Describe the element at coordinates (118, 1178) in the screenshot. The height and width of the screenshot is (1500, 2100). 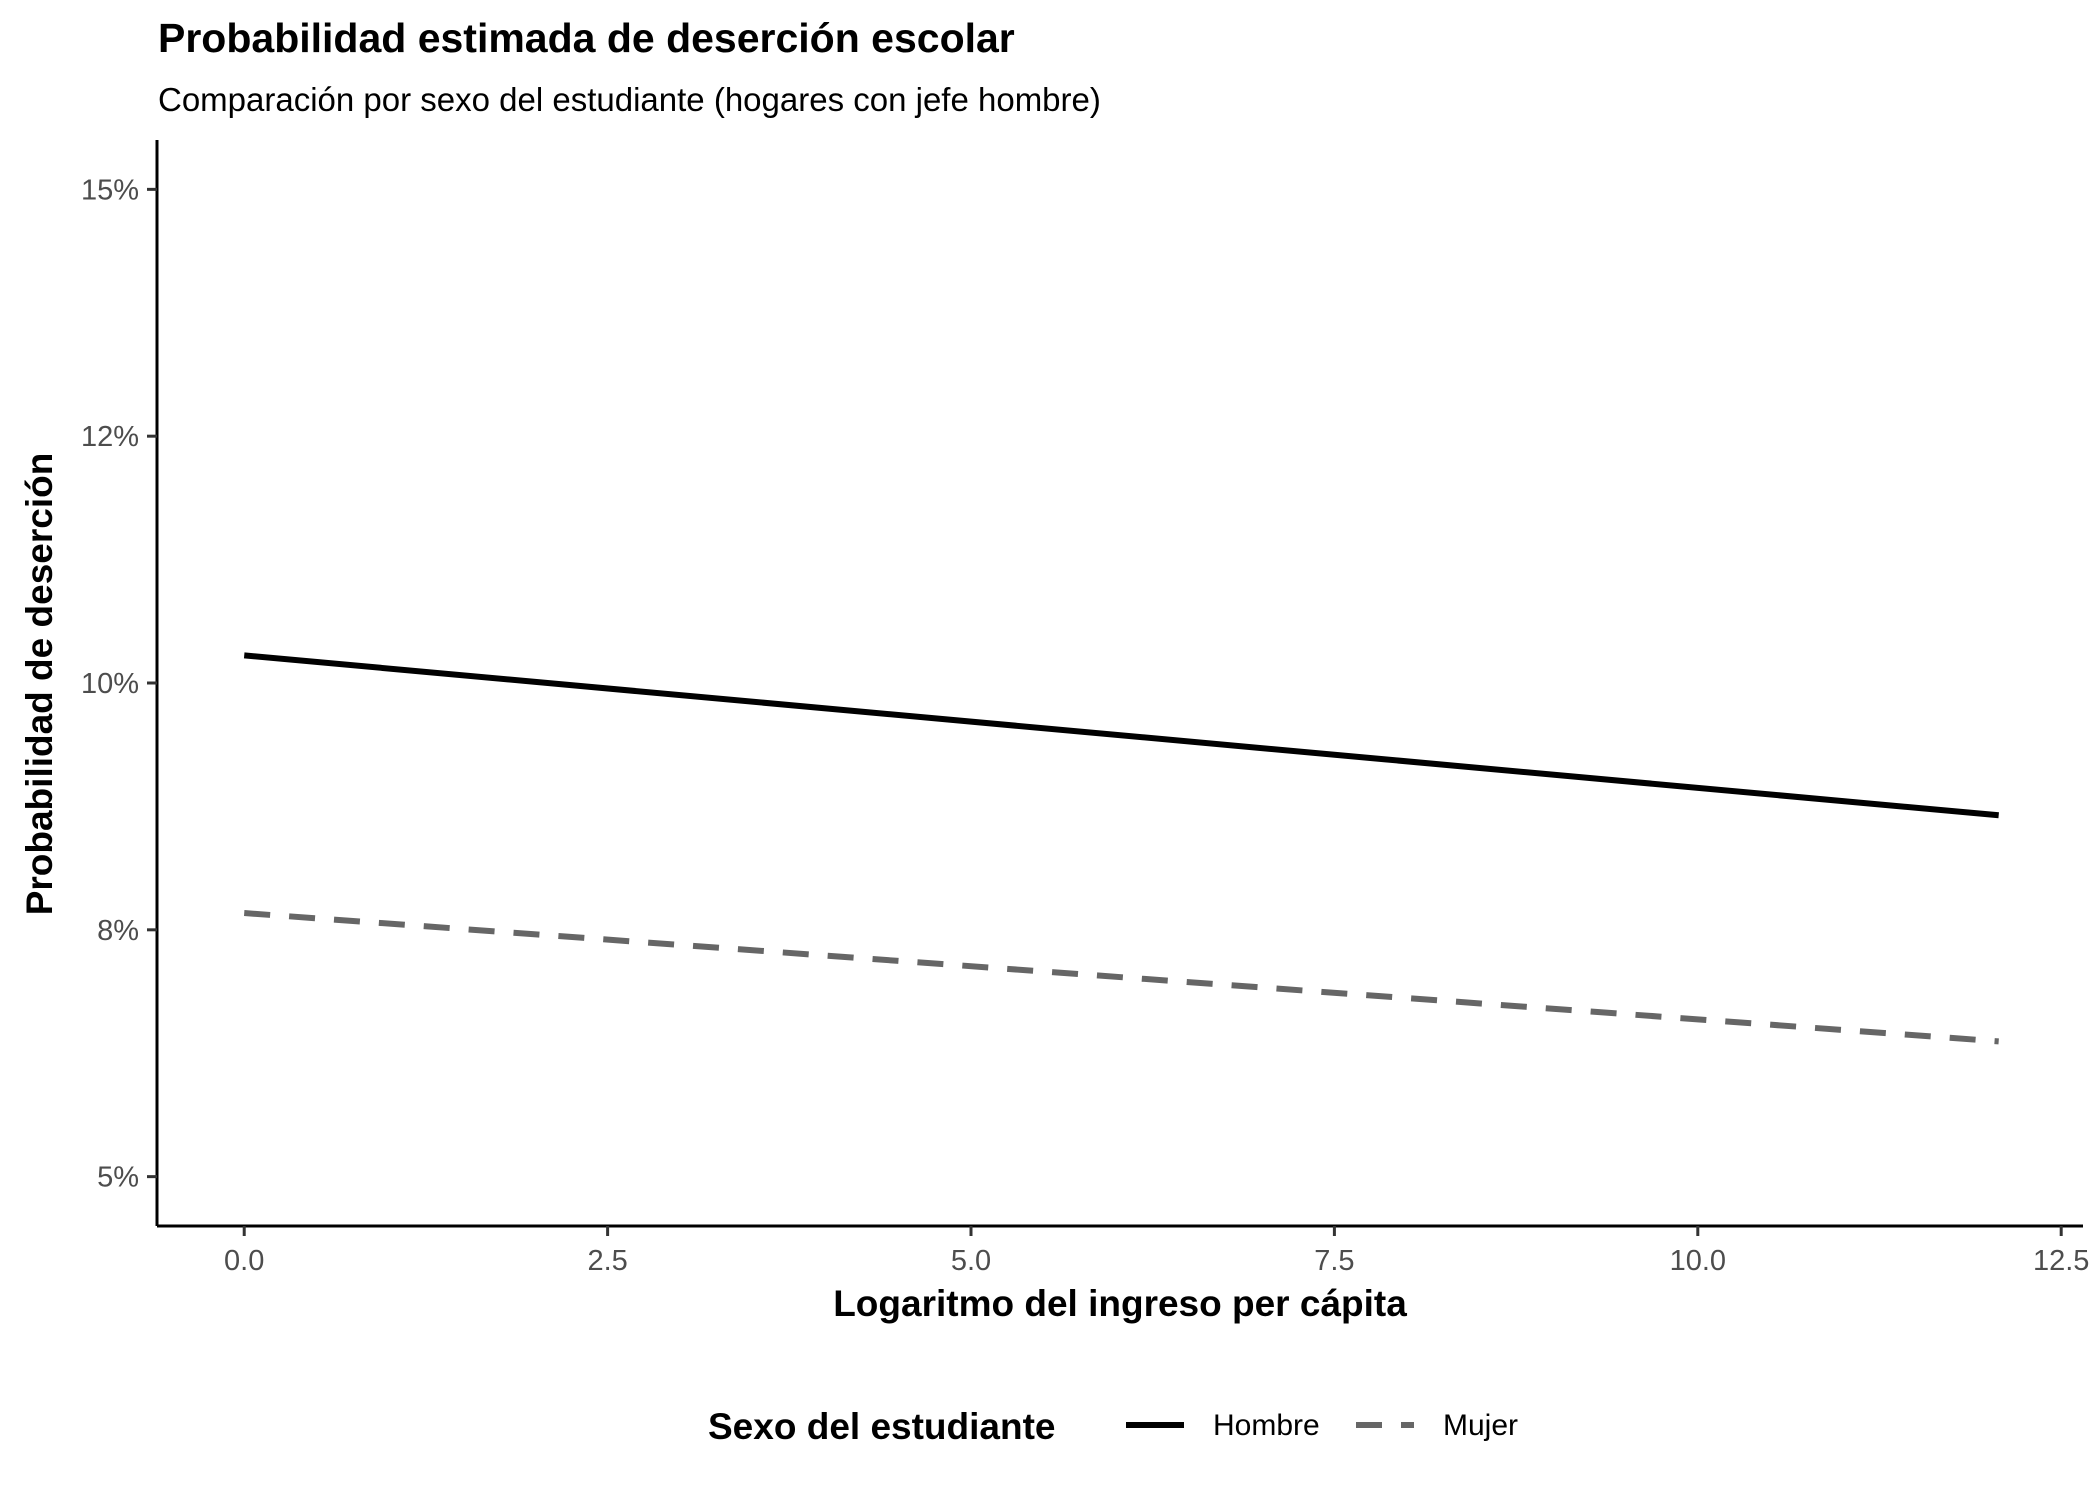
I see `y-tick-label: 5%` at that location.